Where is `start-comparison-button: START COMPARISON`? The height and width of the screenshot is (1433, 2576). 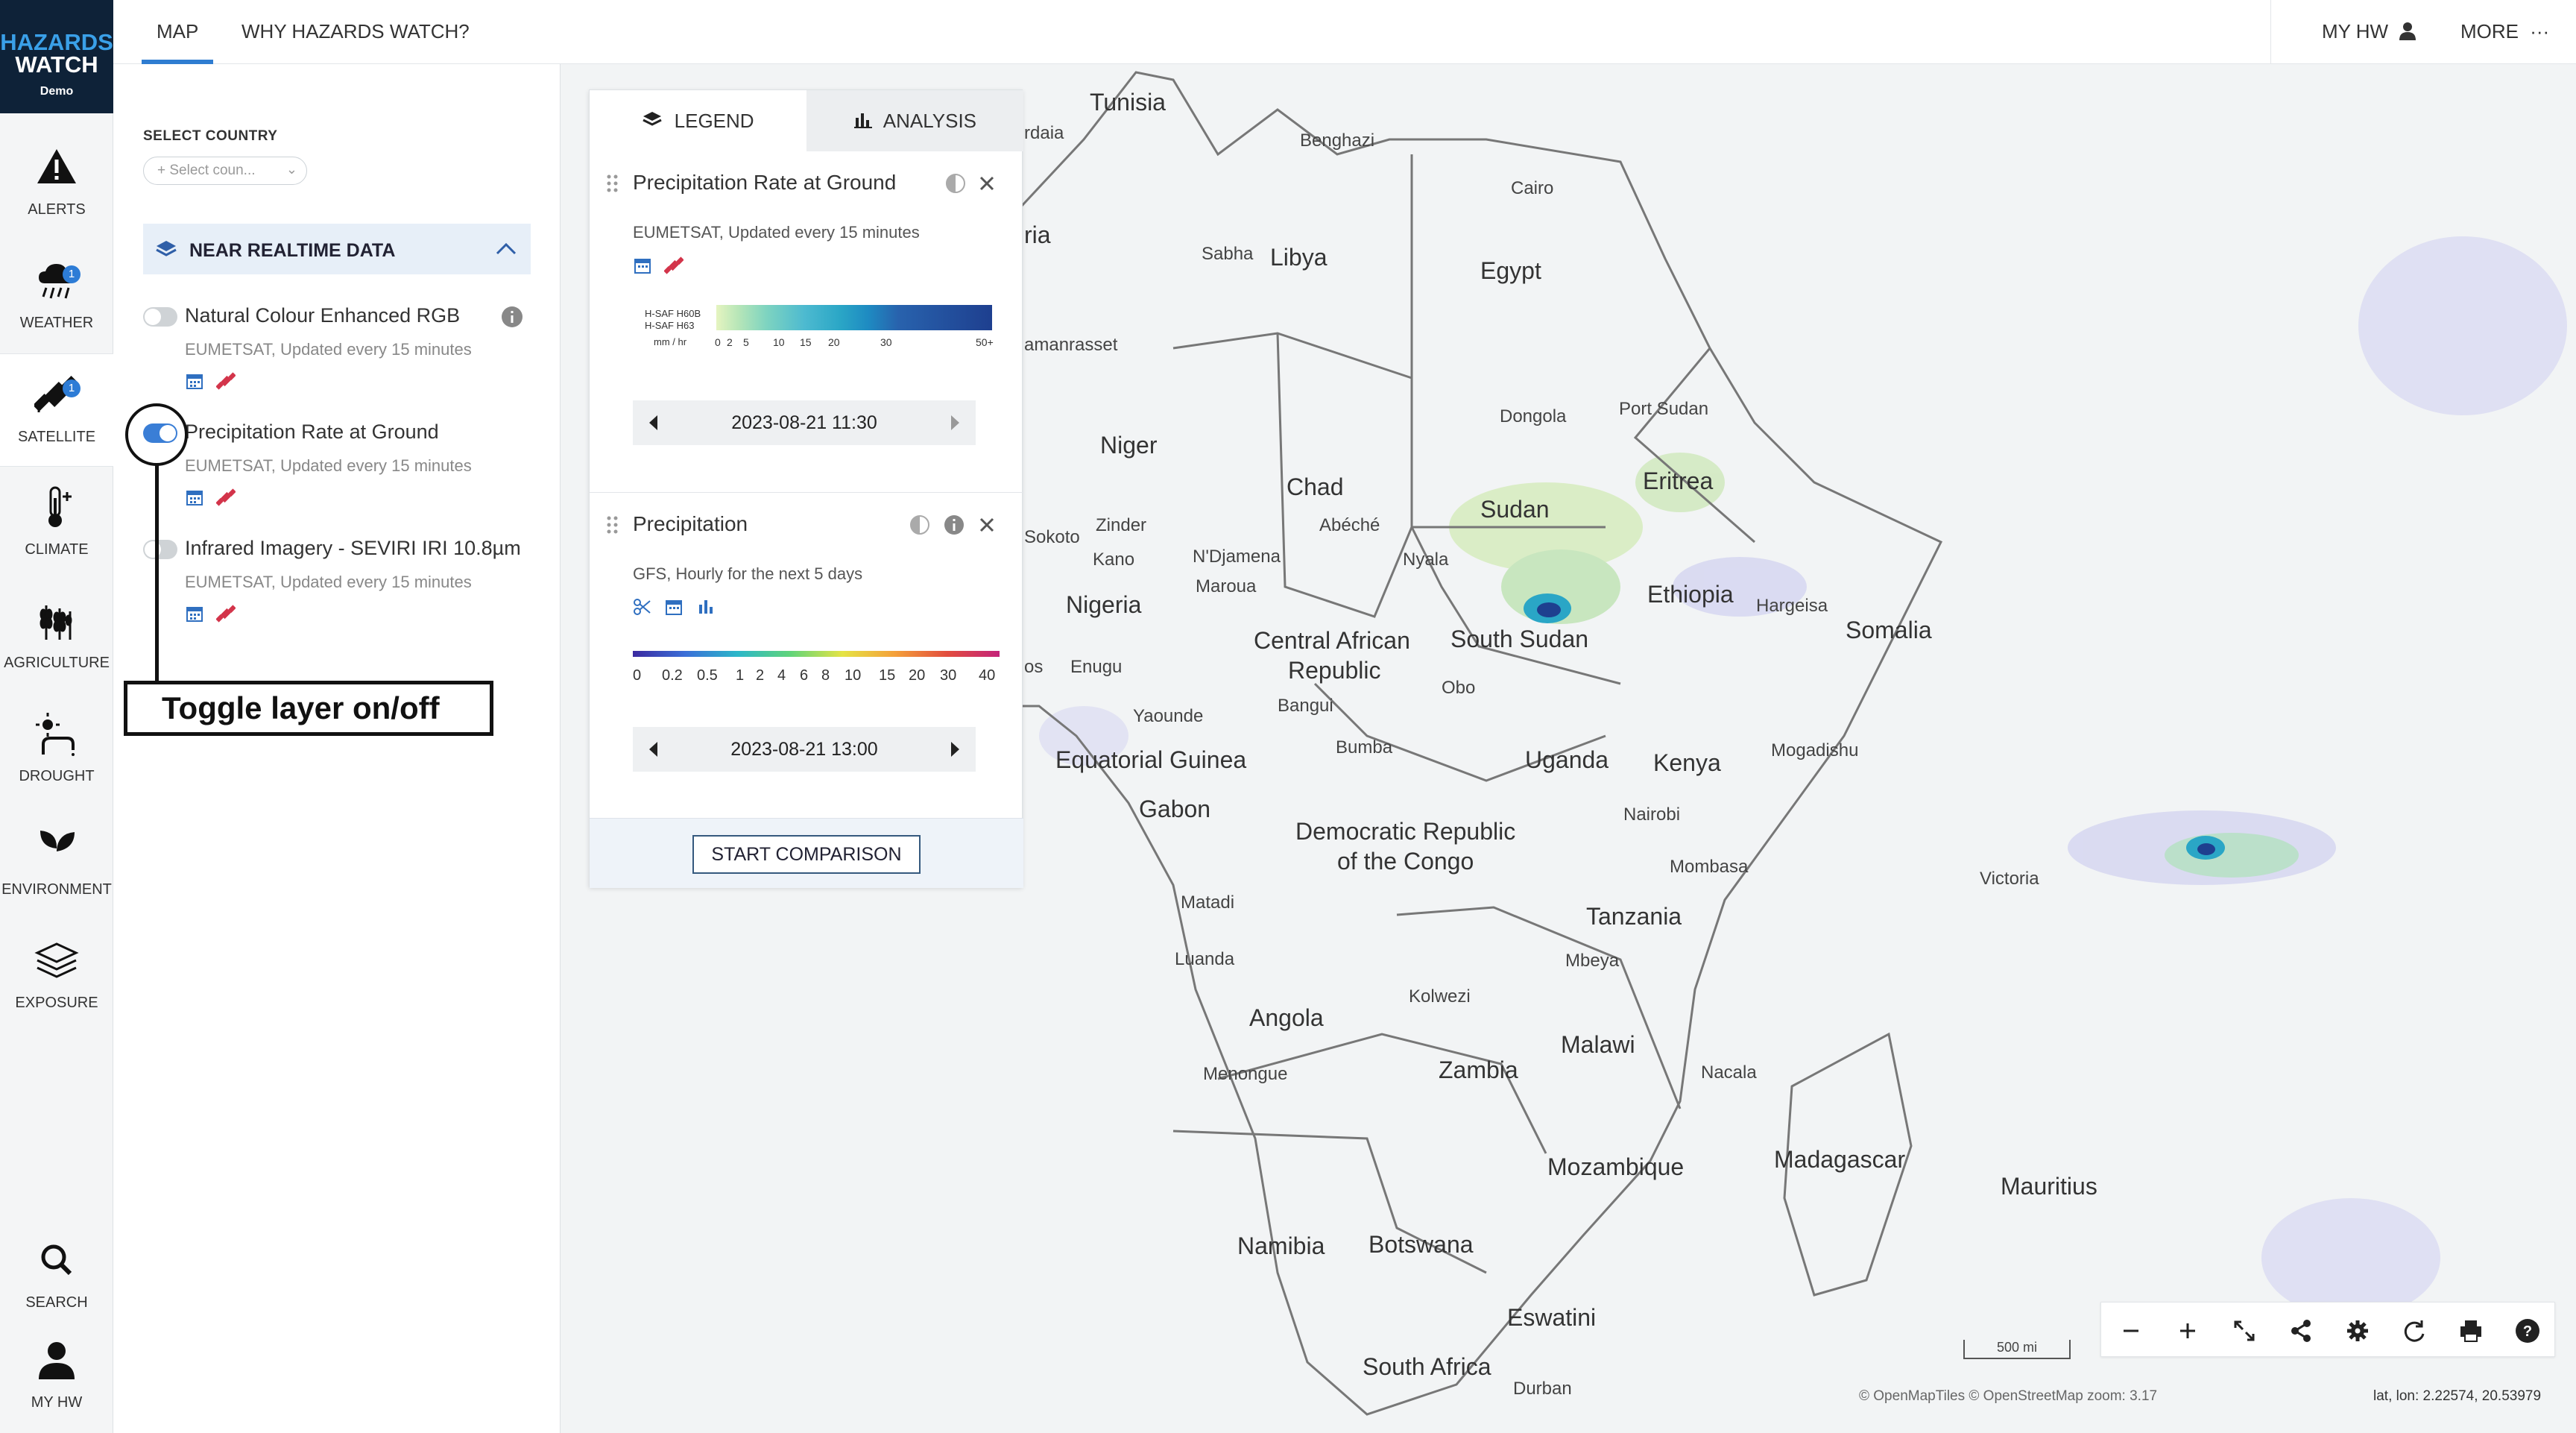
start-comparison-button: START COMPARISON is located at coordinates (807, 855).